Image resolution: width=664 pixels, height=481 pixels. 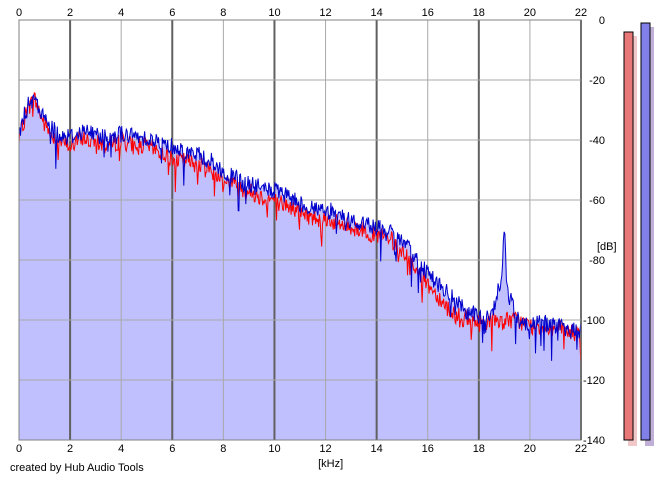 What do you see at coordinates (597, 81) in the screenshot?
I see `y-tick-label: -20` at bounding box center [597, 81].